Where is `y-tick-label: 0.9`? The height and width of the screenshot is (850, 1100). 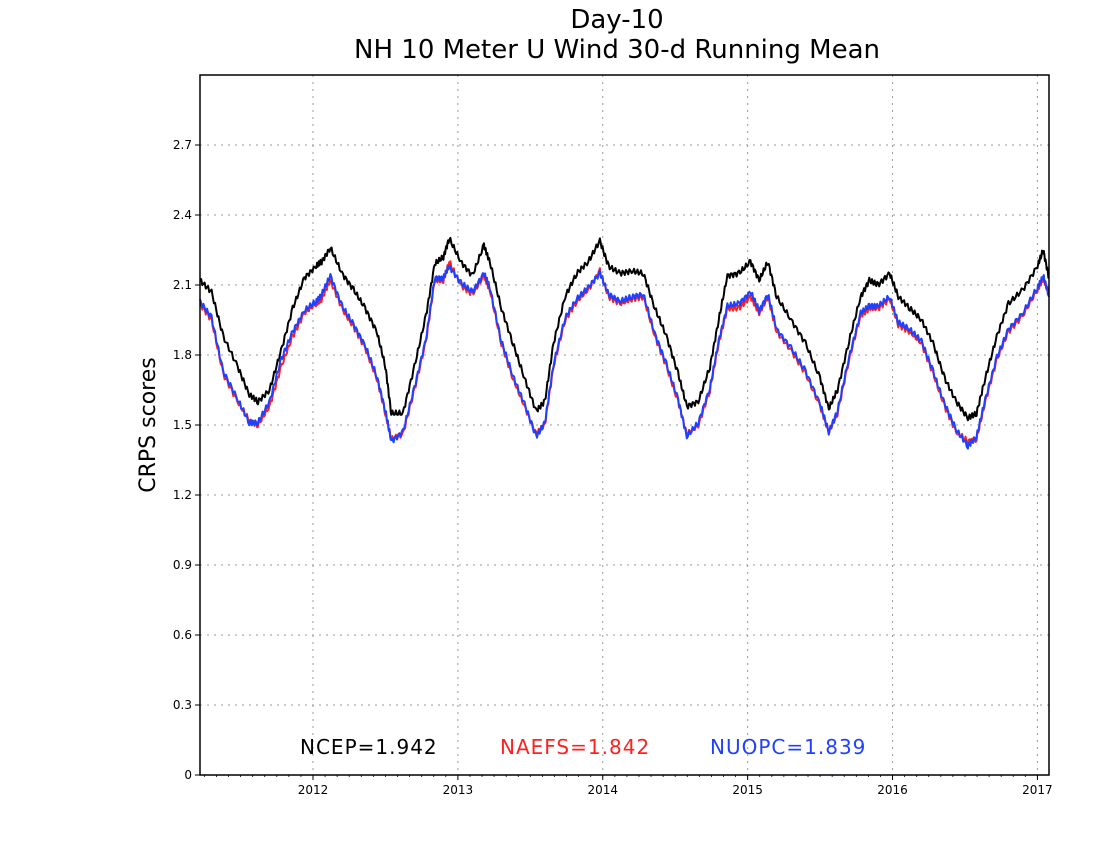
y-tick-label: 0.9 is located at coordinates (182, 565).